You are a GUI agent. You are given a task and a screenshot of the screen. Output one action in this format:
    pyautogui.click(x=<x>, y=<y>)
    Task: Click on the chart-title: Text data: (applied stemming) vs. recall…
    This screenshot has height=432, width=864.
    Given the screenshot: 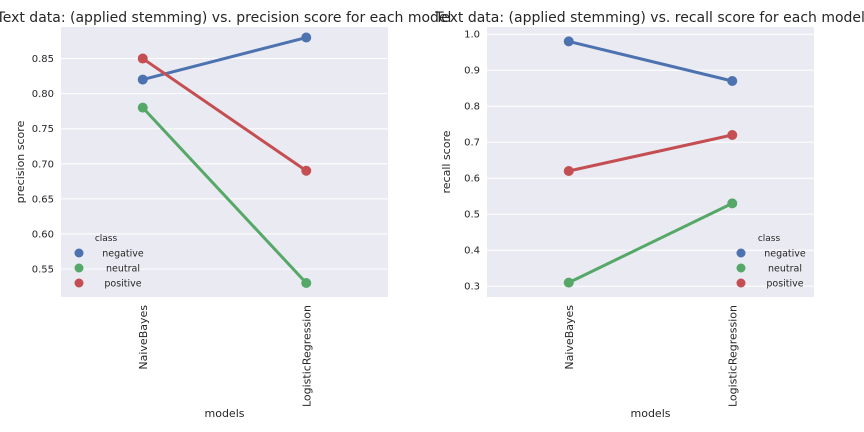 What is the action you would take?
    pyautogui.click(x=649, y=18)
    